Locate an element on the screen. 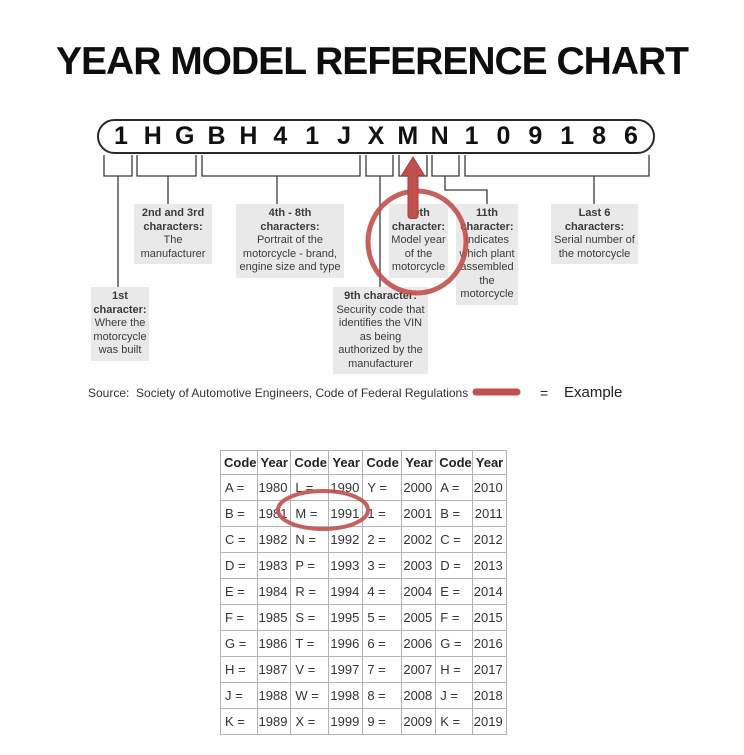 The height and width of the screenshot is (755, 744). legend-equals-sign: = is located at coordinates (544, 393).